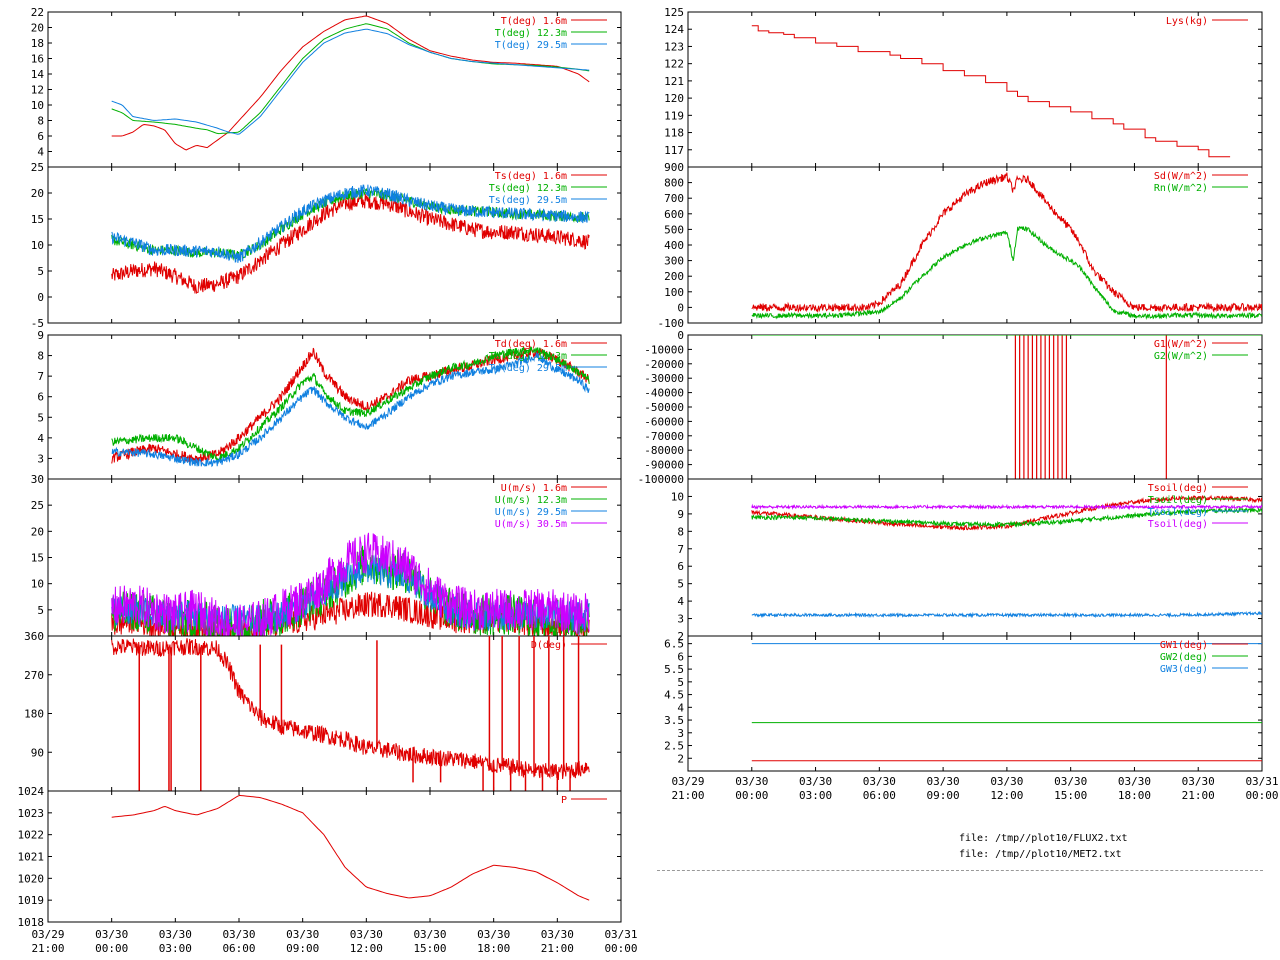 Image resolution: width=1280 pixels, height=960 pixels. What do you see at coordinates (534, 488) in the screenshot?
I see `legend-label: U(m/s) 1.6m` at bounding box center [534, 488].